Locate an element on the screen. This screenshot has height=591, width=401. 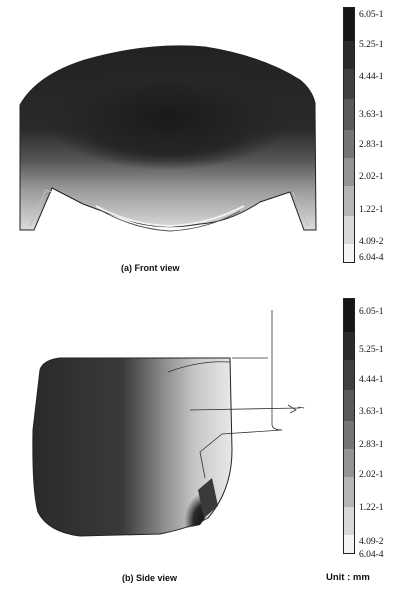
side-legend-tick: 4.09-2 is located at coordinates (371, 542).